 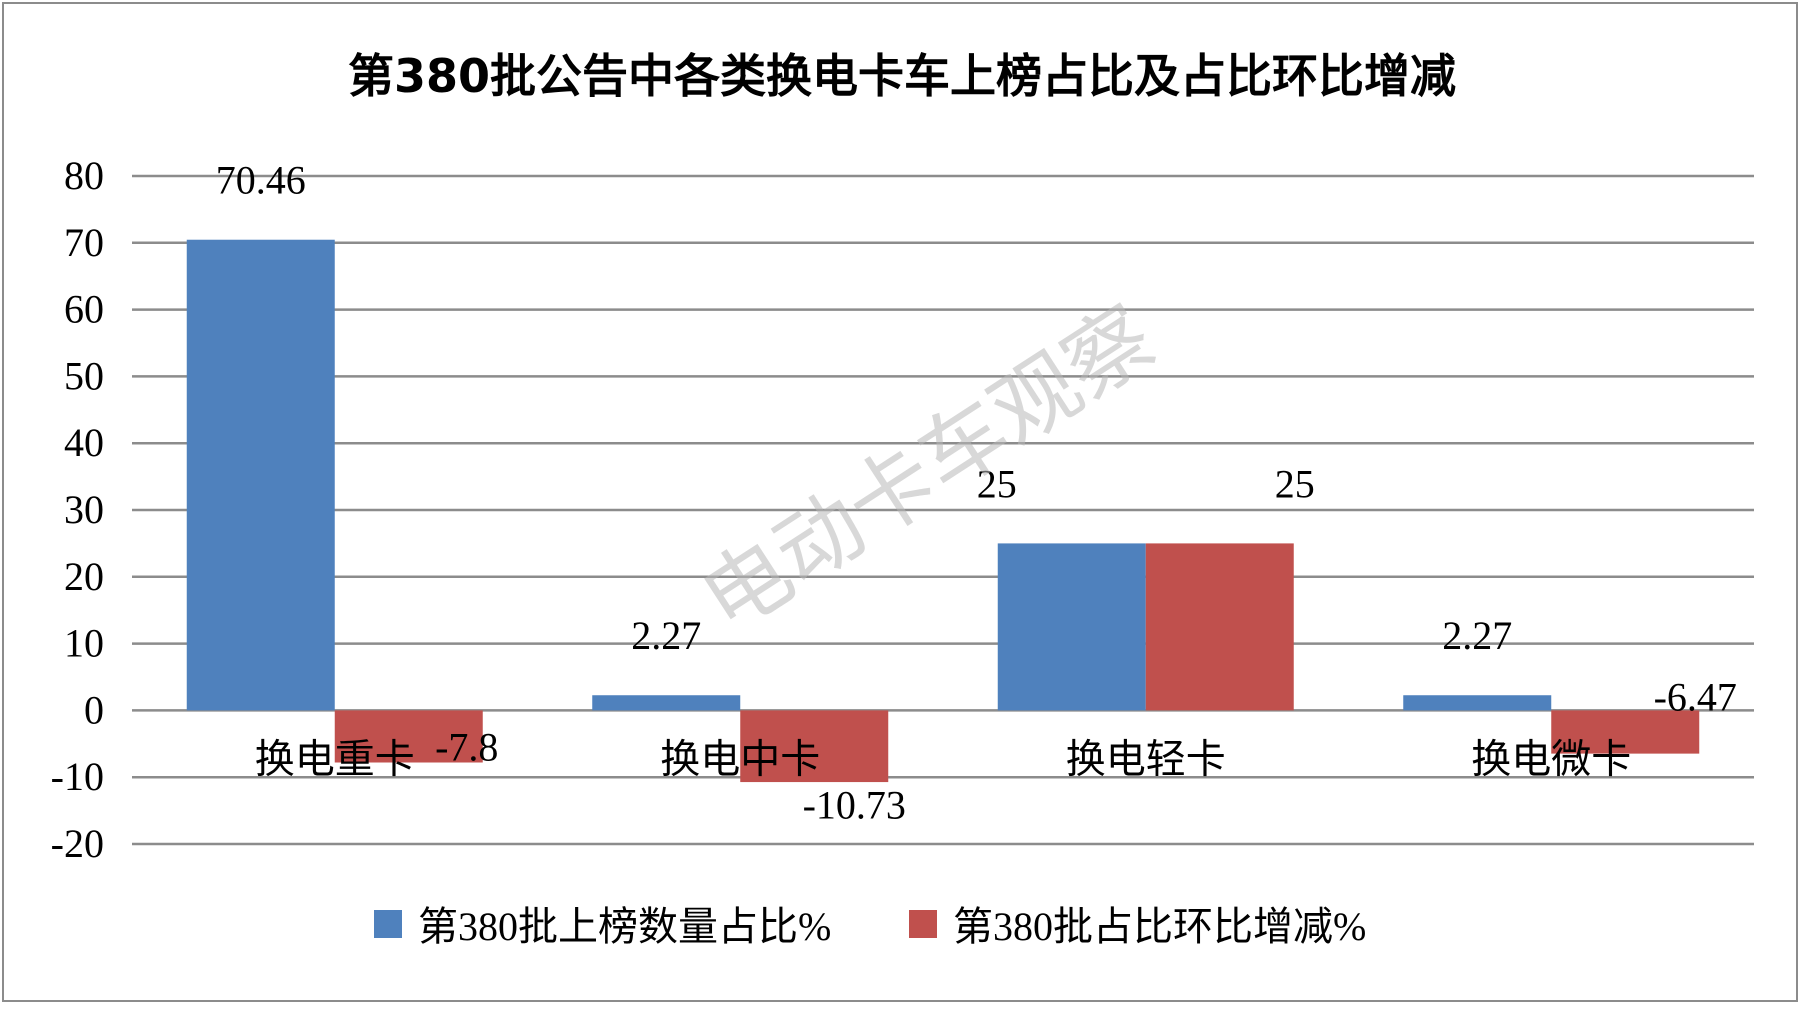 I want to click on y-tick-label: 80, so click(x=84, y=175).